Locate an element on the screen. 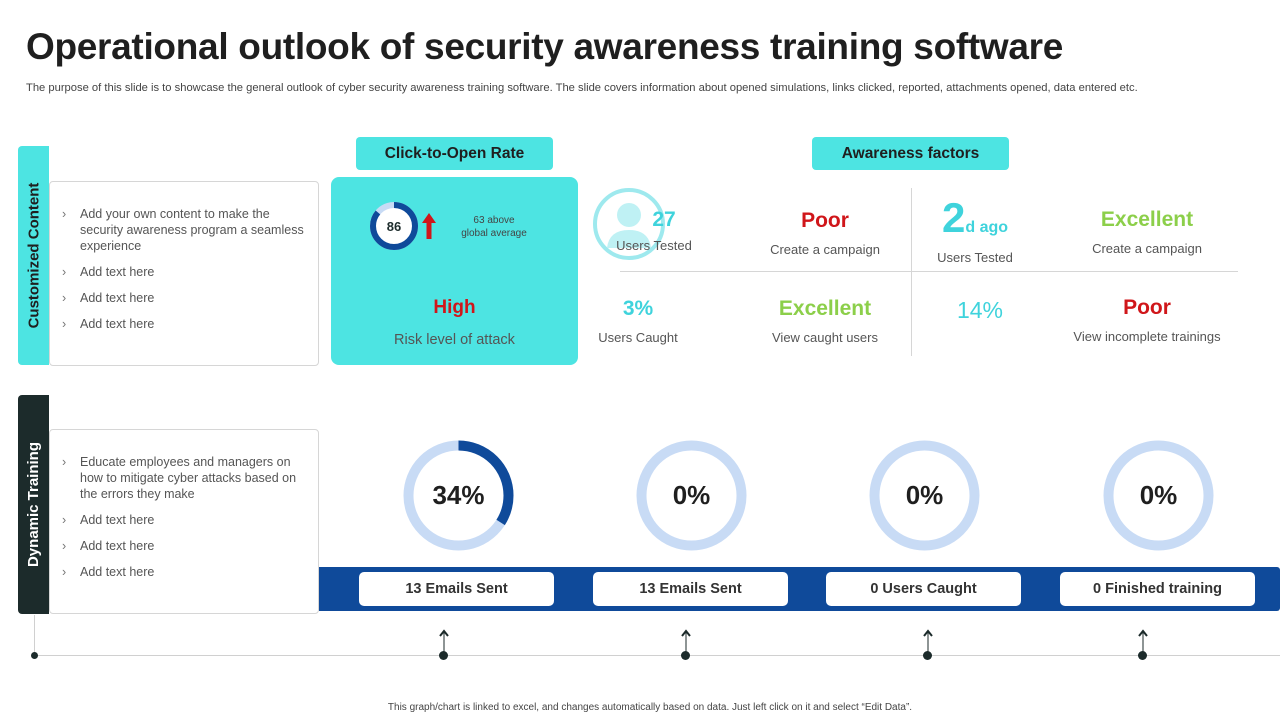 The height and width of the screenshot is (720, 1280). click-to-open-header: Click-to-Open Rate is located at coordinates (454, 153).